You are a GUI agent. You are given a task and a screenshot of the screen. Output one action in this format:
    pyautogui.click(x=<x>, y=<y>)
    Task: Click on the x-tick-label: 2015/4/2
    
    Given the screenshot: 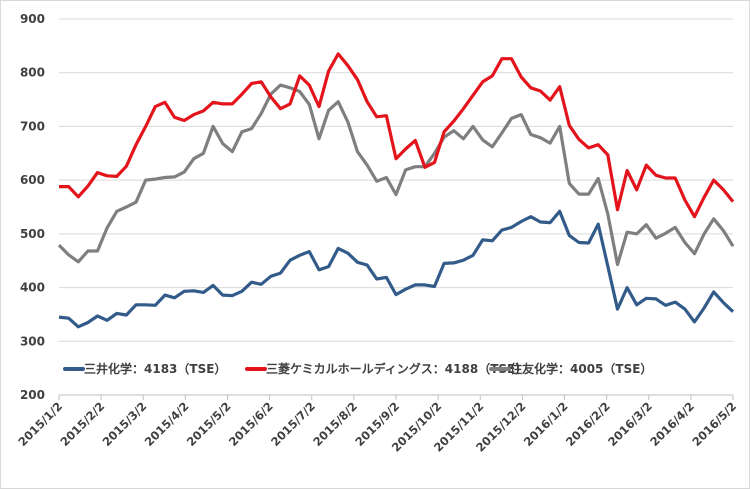 What is the action you would take?
    pyautogui.click(x=167, y=424)
    